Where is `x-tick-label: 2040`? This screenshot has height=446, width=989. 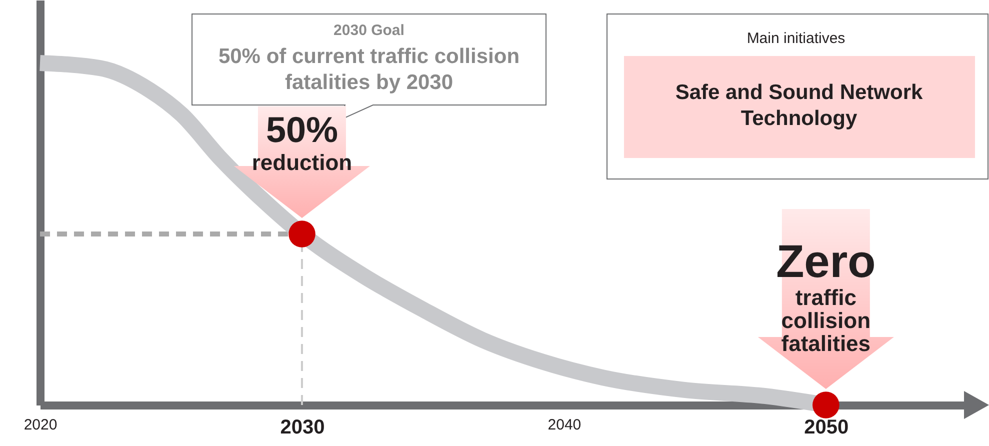
x-tick-label: 2040 is located at coordinates (565, 425).